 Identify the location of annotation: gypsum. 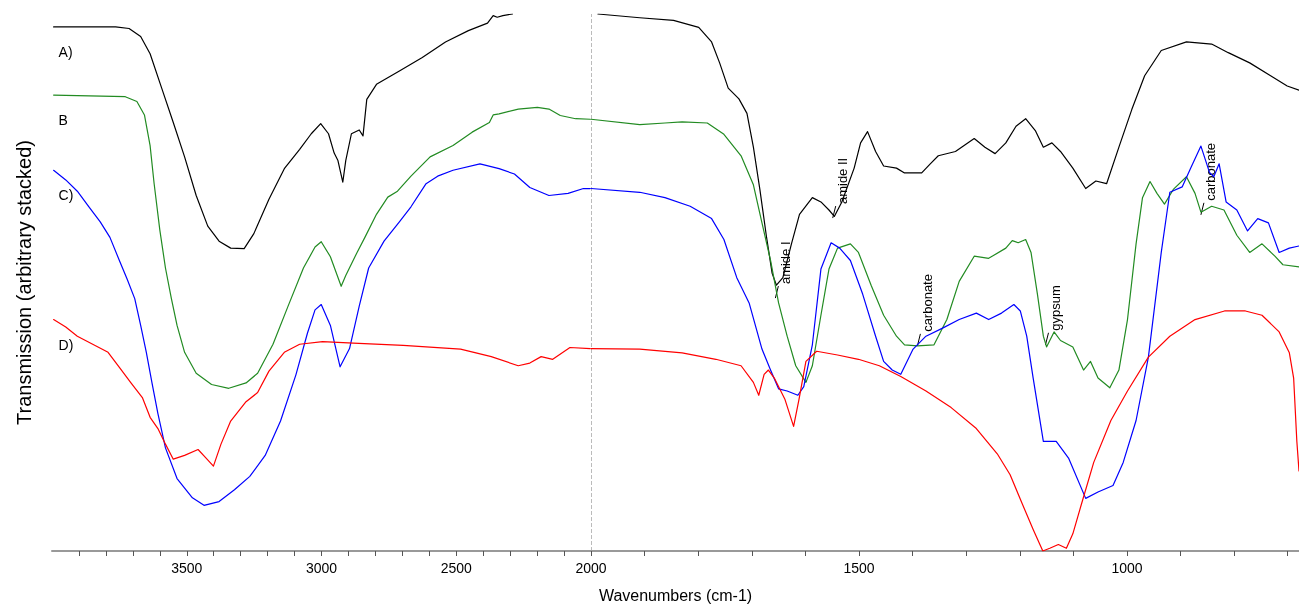
(1055, 308).